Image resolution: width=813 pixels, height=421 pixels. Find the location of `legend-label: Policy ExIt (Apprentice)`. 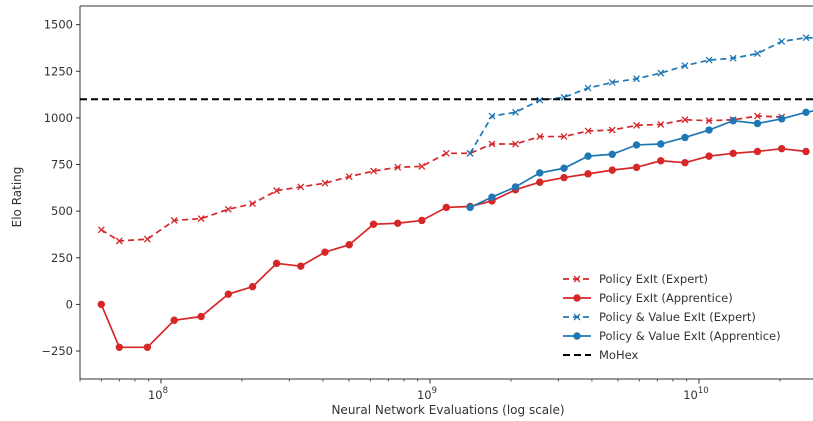

legend-label: Policy ExIt (Apprentice) is located at coordinates (666, 298).